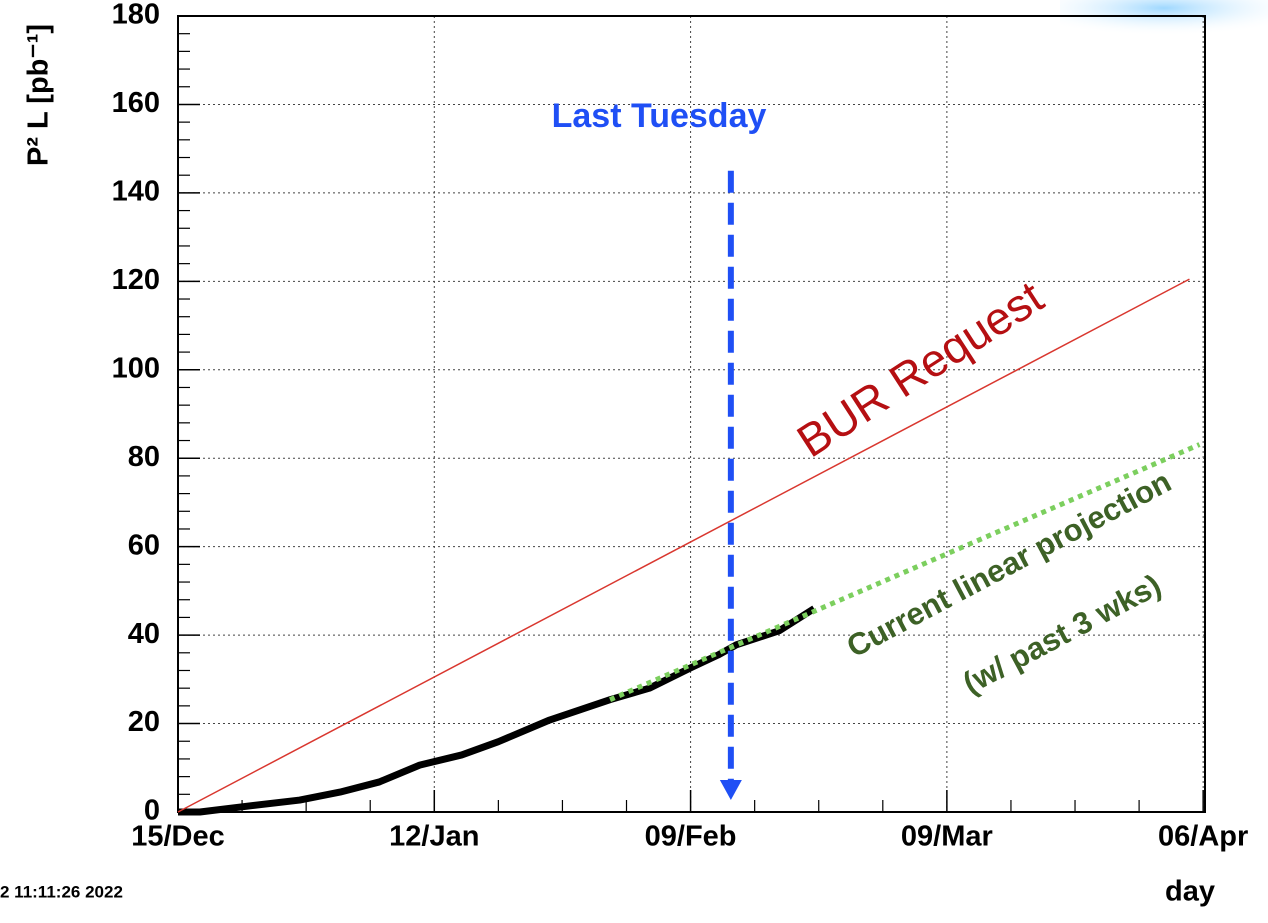 The height and width of the screenshot is (923, 1268). Describe the element at coordinates (39, 95) in the screenshot. I see `y-axis-label: P² L [pb⁻¹]` at that location.